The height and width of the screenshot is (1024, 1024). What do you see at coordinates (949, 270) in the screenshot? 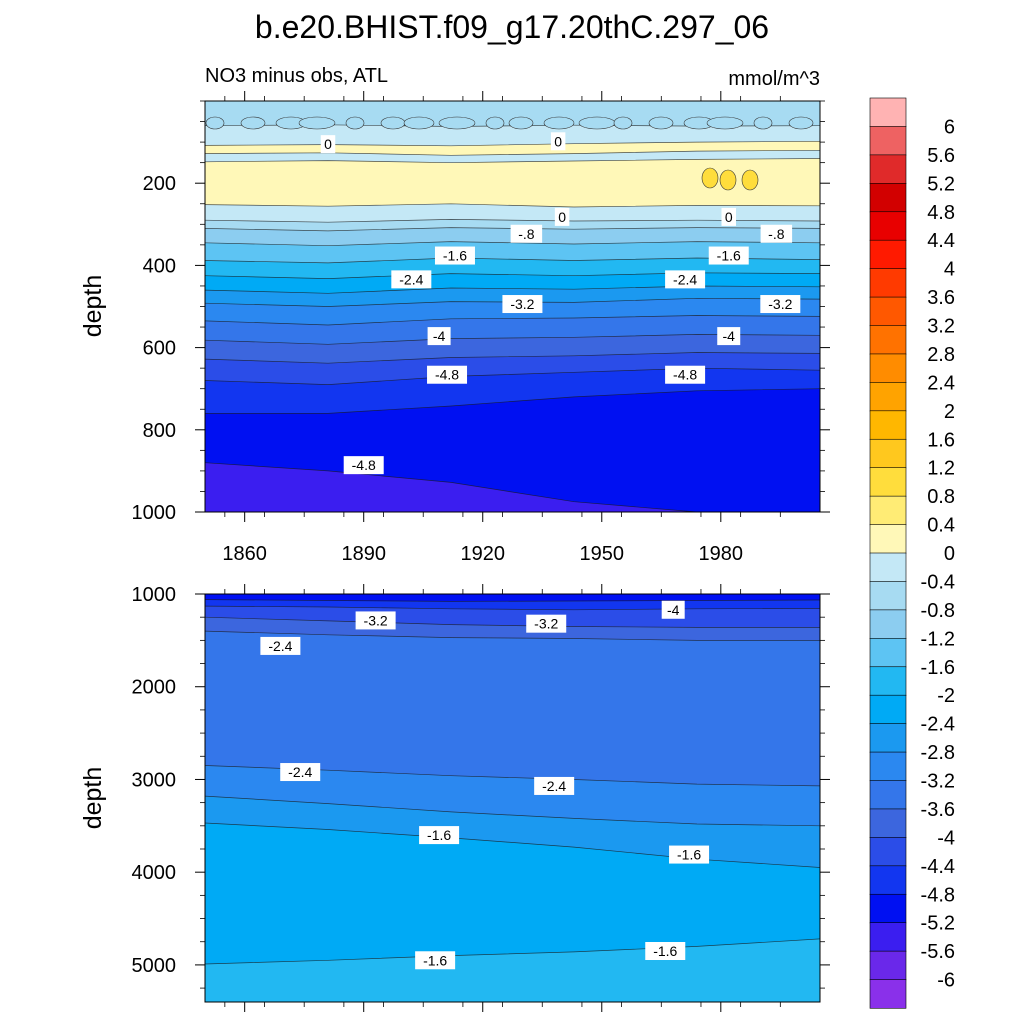
I see `colorbar-label: 4` at bounding box center [949, 270].